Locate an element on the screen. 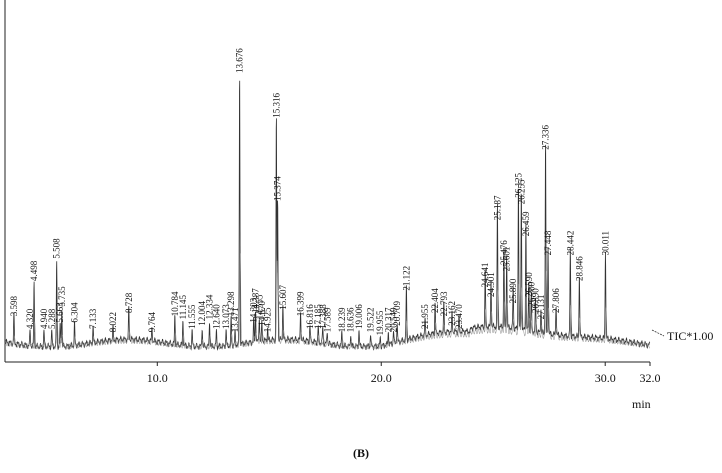 This screenshot has width=722, height=473. trace-label-leader is located at coordinates (658, 333).